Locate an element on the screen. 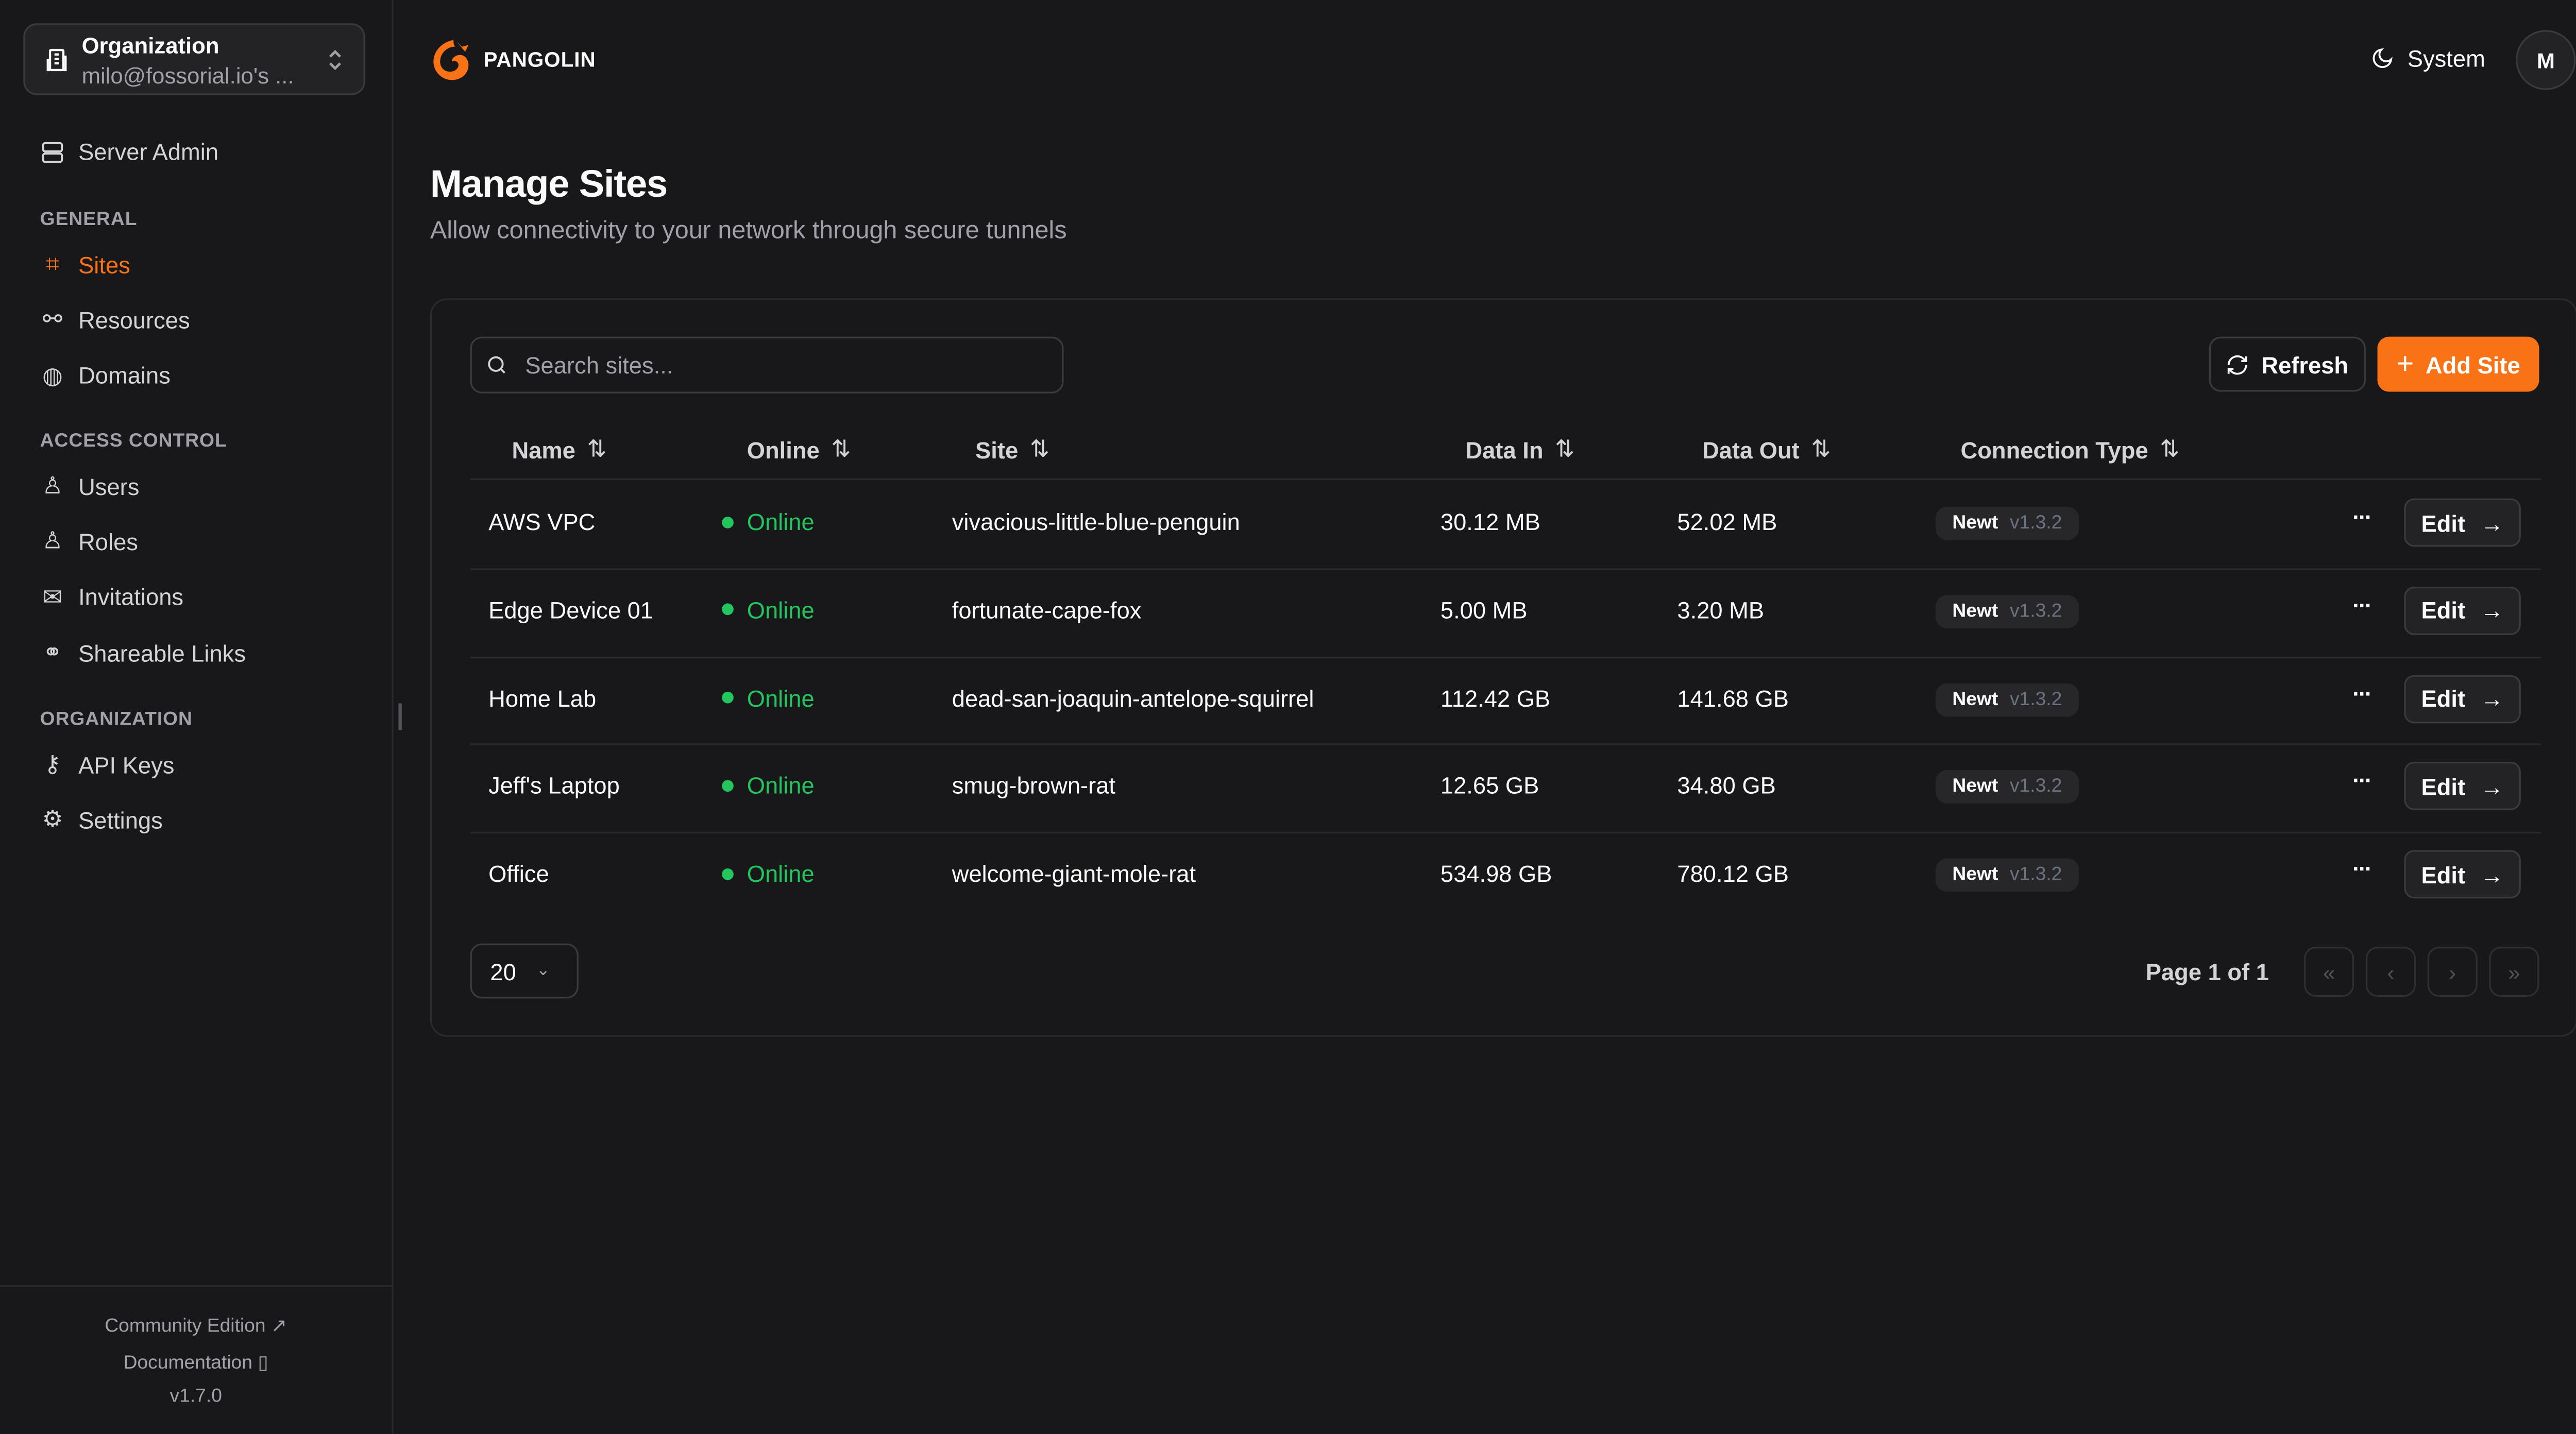  column-label: Data Out is located at coordinates (1751, 449).